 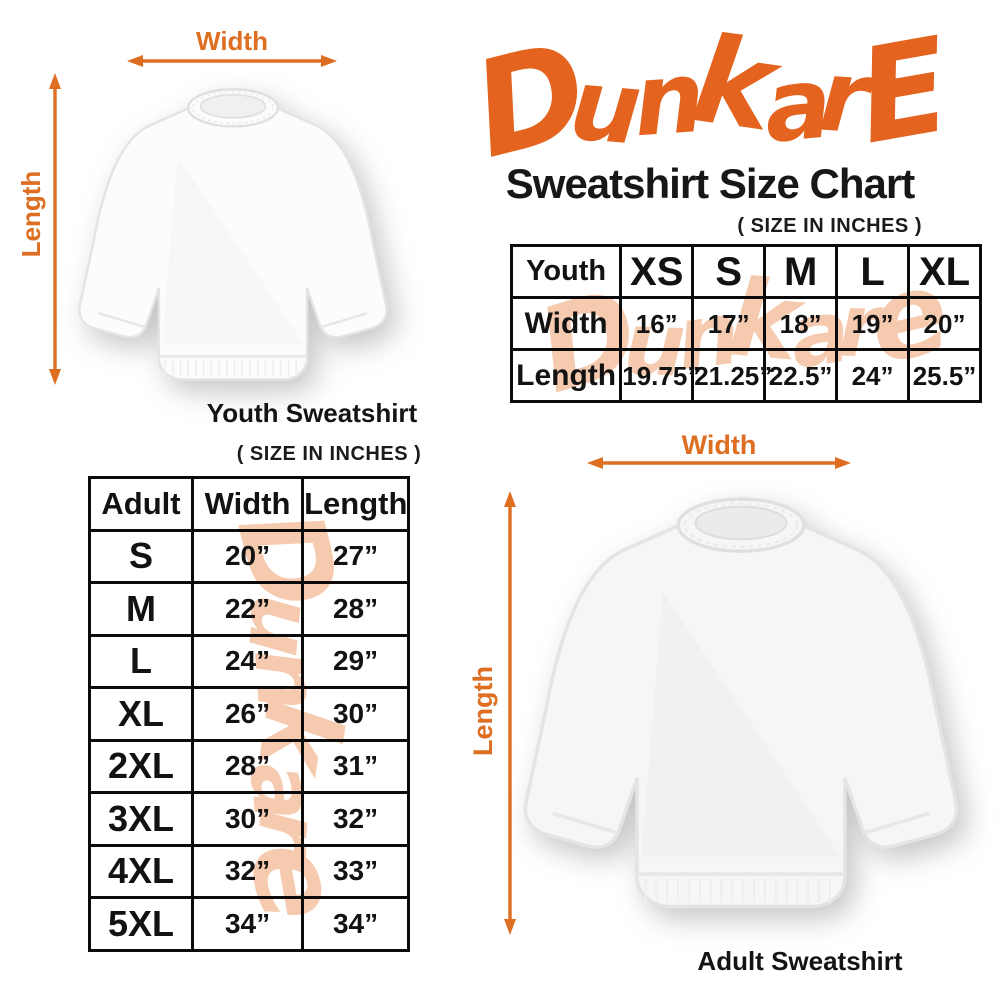 What do you see at coordinates (829, 226) in the screenshot?
I see `youth-size-note: ( SIZE IN INCHES )` at bounding box center [829, 226].